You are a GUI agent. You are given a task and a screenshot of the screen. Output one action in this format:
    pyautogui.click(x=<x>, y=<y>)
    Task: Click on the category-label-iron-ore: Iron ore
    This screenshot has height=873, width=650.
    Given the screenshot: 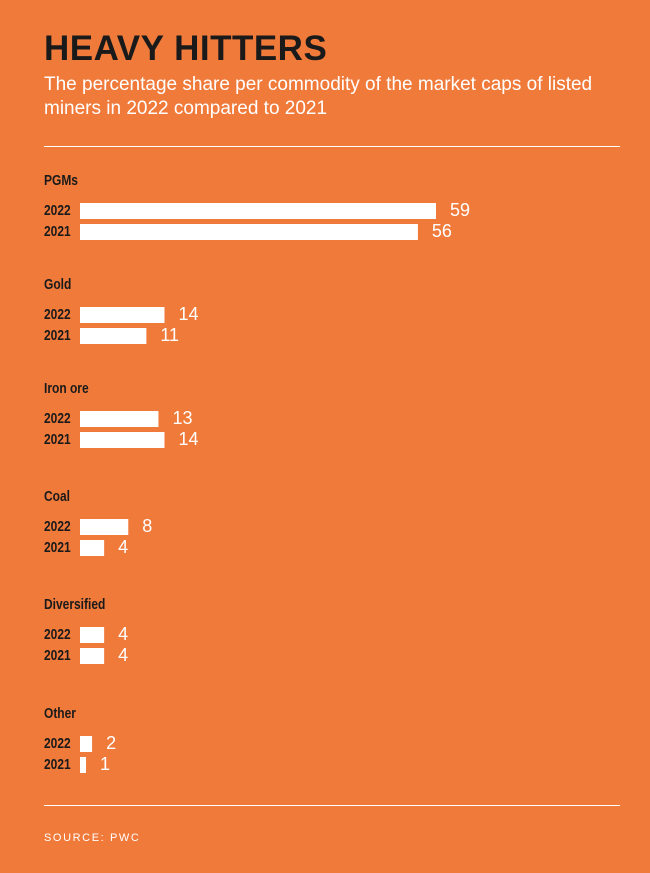 What is the action you would take?
    pyautogui.click(x=66, y=388)
    